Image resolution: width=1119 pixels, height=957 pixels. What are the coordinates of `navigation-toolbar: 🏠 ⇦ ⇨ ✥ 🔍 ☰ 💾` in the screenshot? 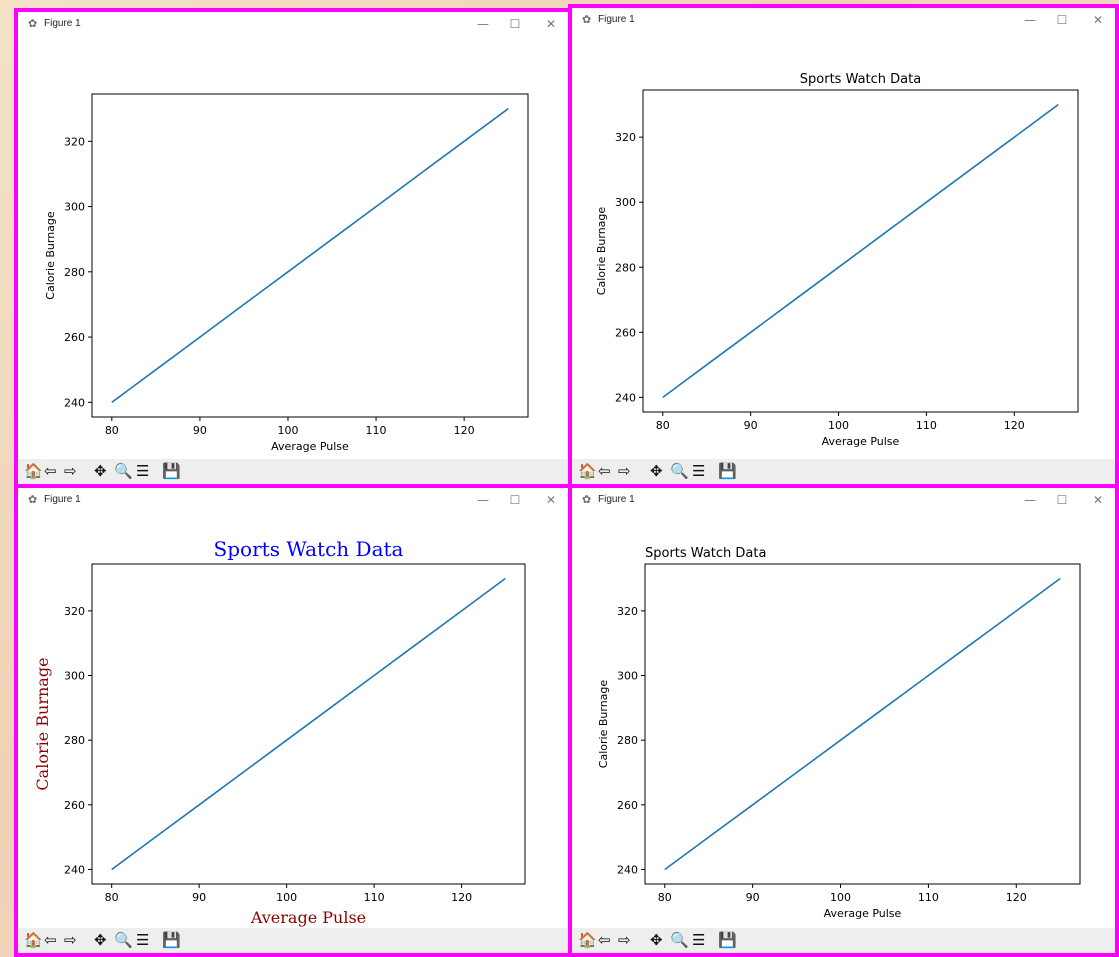 It's located at (843, 940).